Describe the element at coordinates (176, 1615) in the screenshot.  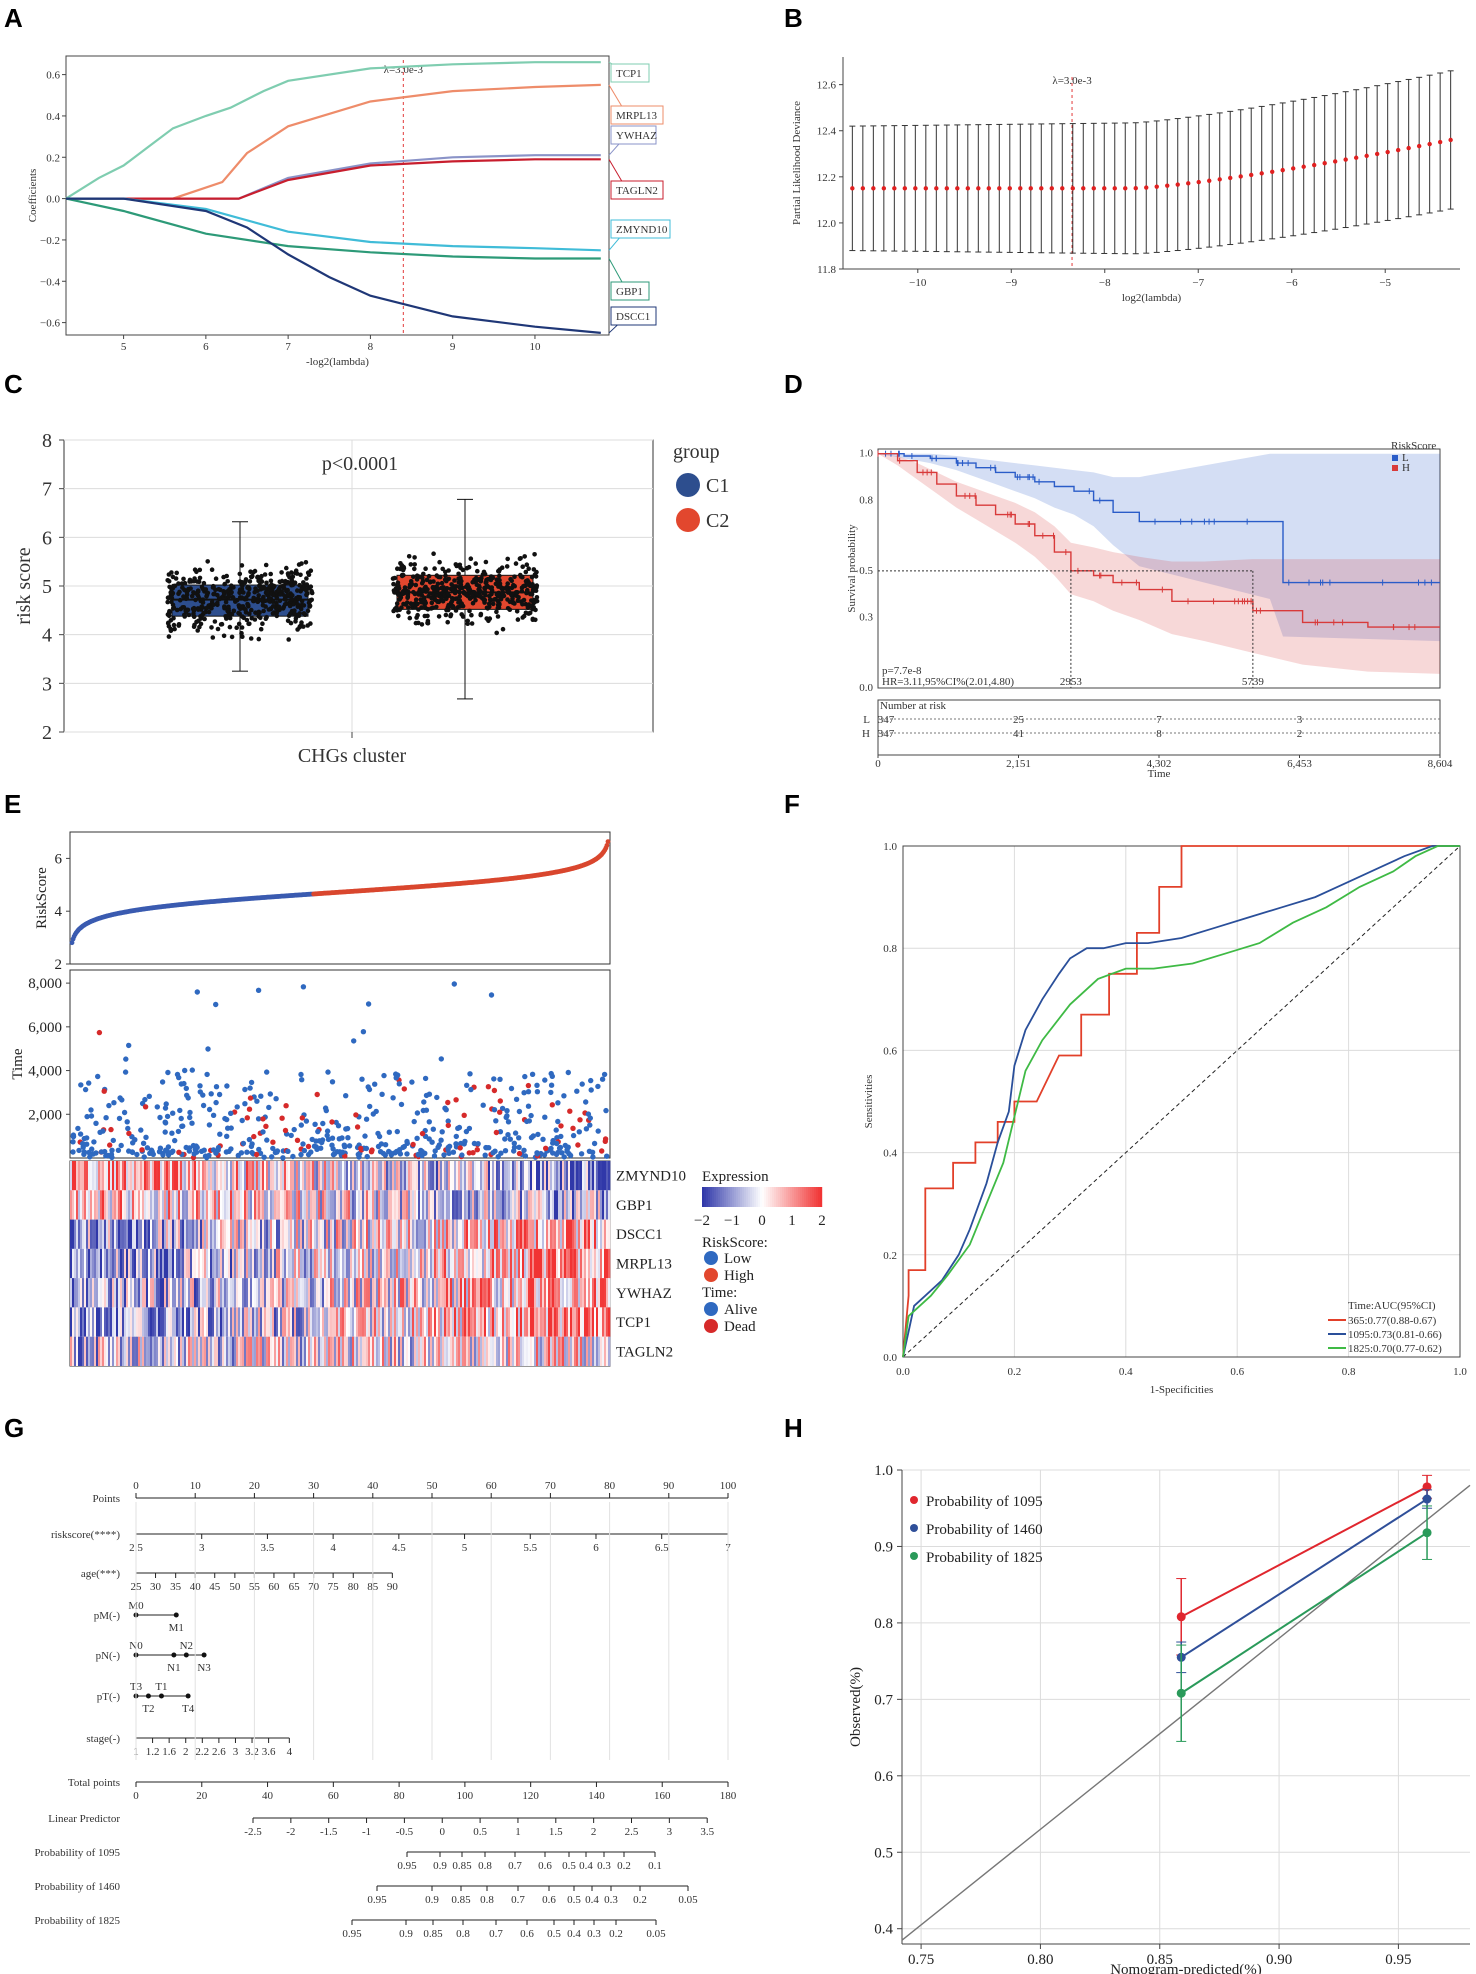
I see `nomogram-point` at that location.